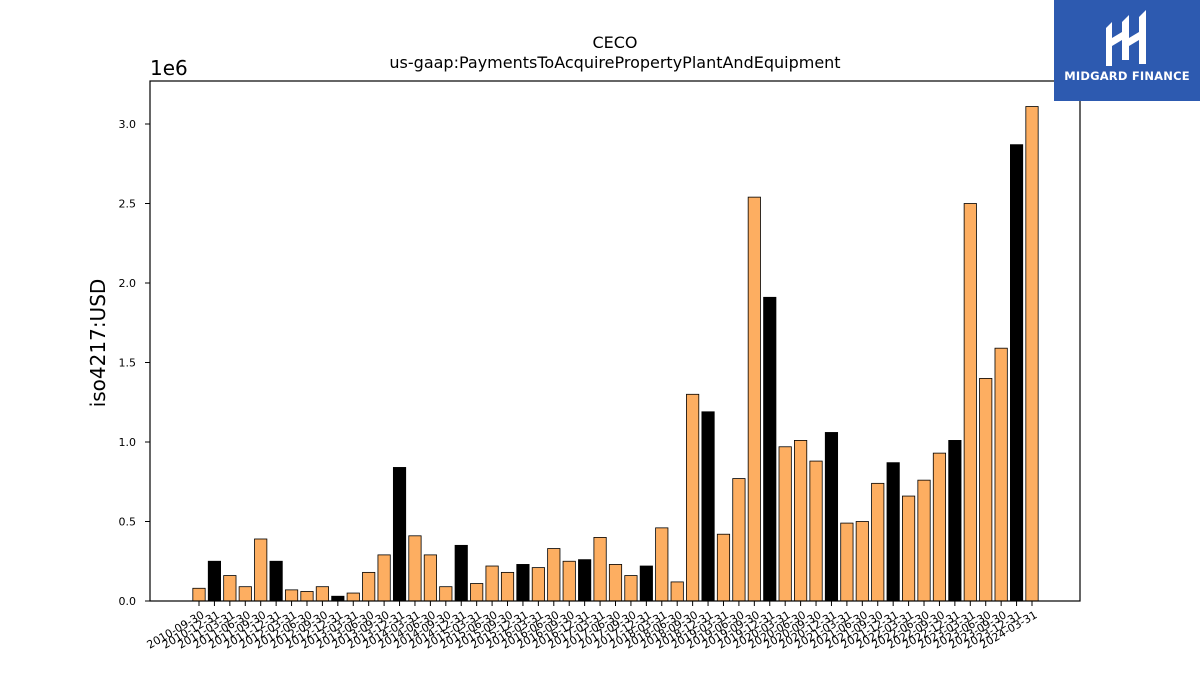  Describe the element at coordinates (1126, 38) in the screenshot. I see `midgard-logo-icon` at that location.